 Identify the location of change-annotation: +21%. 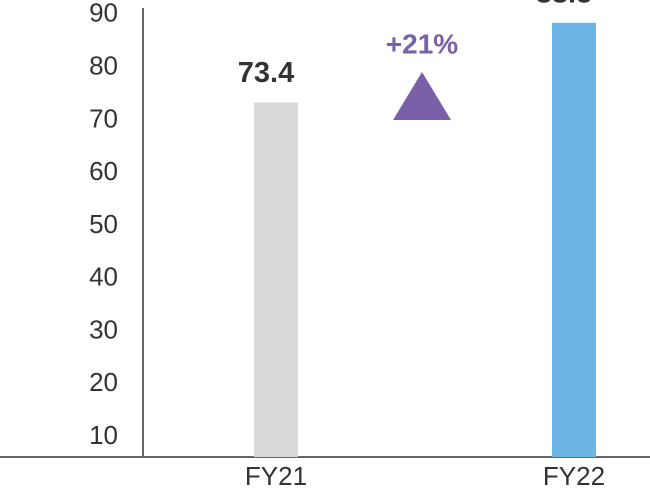
(422, 43).